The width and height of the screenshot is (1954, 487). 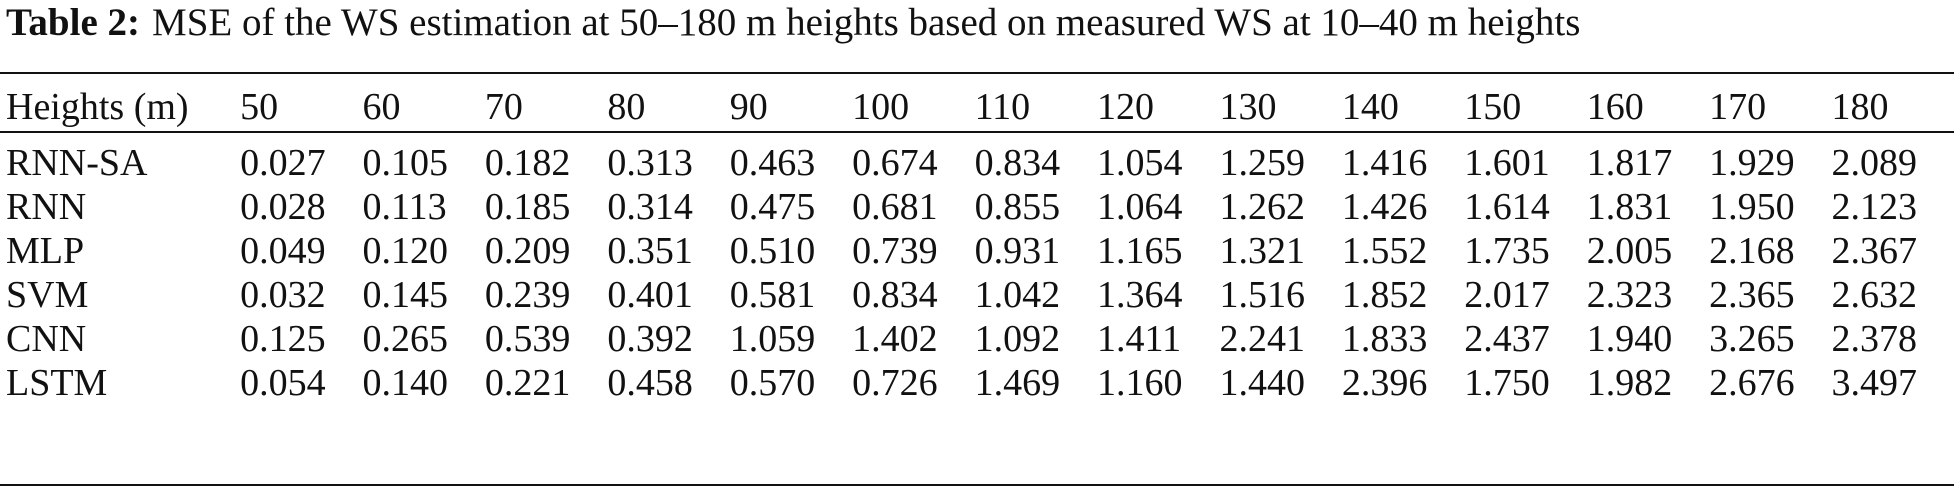 What do you see at coordinates (1507, 163) in the screenshot?
I see `mse-value-cell: 1.601` at bounding box center [1507, 163].